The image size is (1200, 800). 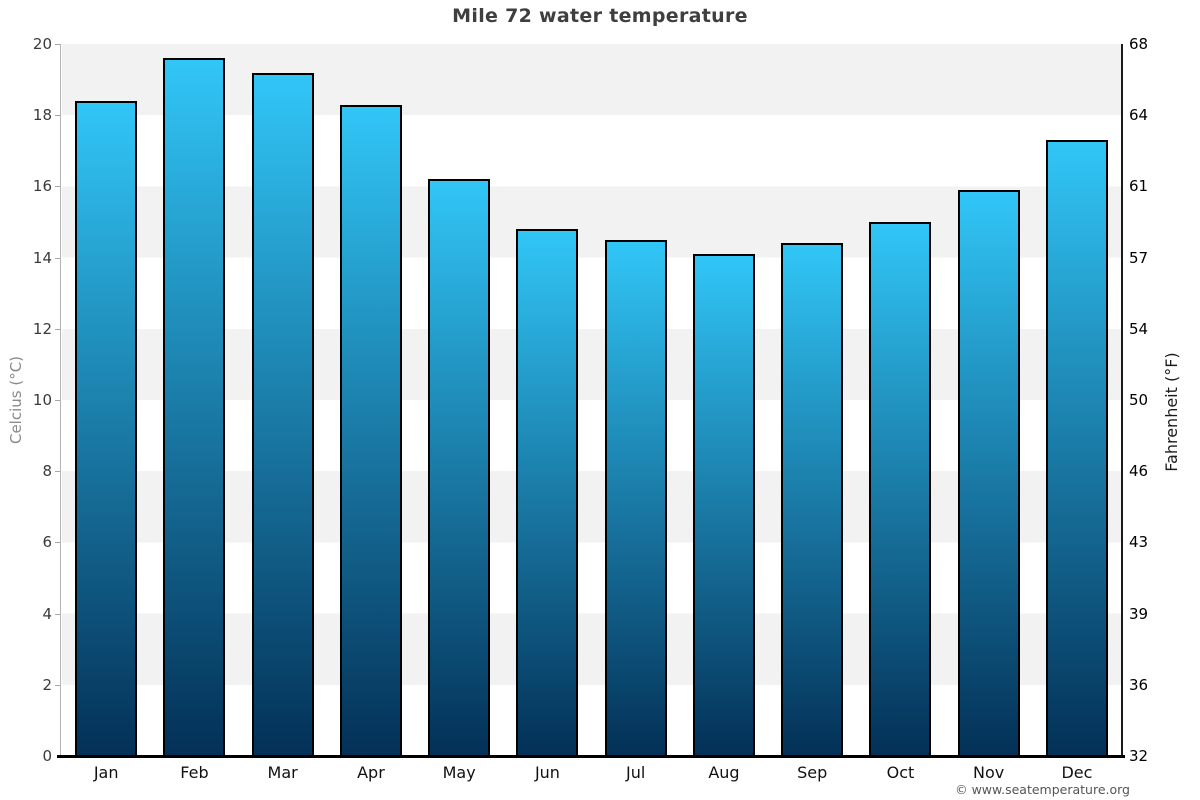 What do you see at coordinates (900, 772) in the screenshot?
I see `month-label-oct: Oct` at bounding box center [900, 772].